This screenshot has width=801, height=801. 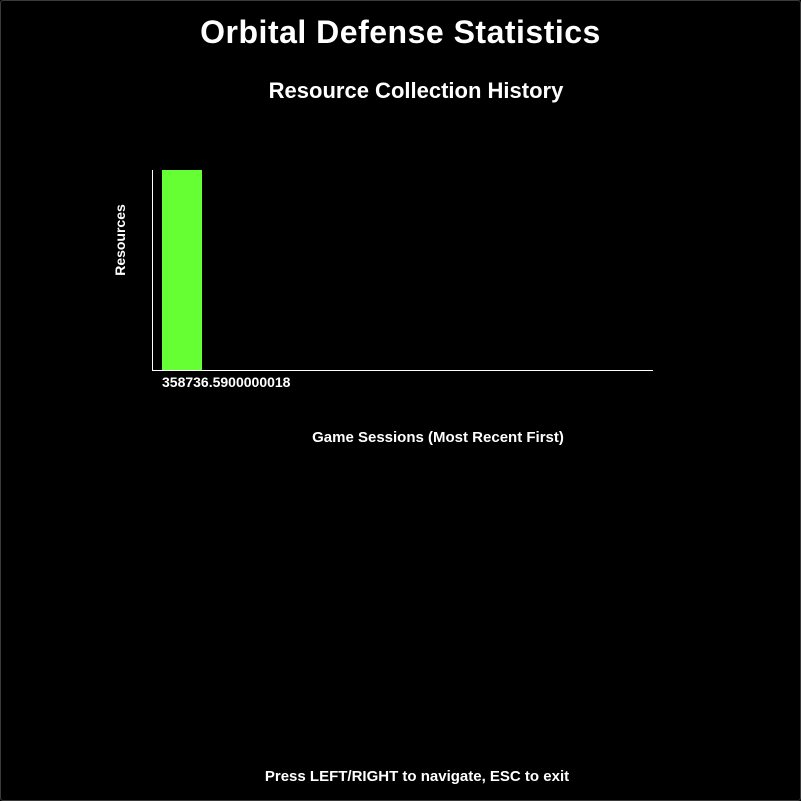 I want to click on x-axis-label: Game Sessions (Most Recent First), so click(x=438, y=437).